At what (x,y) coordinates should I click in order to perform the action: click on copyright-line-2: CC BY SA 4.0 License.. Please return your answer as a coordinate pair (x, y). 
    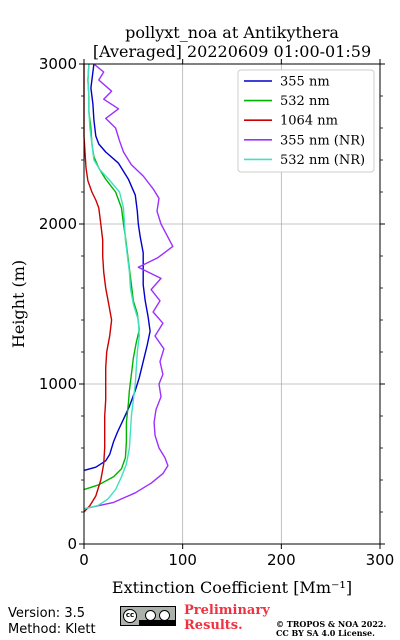
    Looking at the image, I should click on (325, 633).